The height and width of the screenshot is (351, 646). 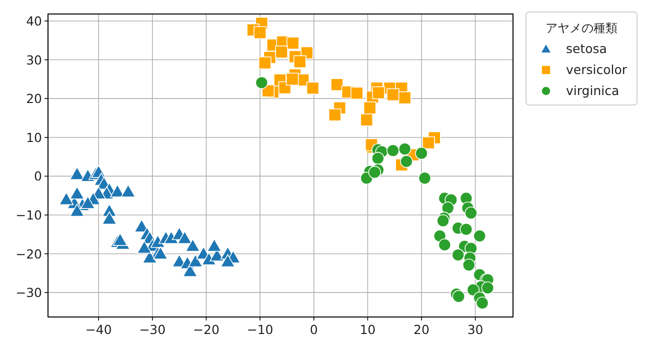 What do you see at coordinates (38, 176) in the screenshot?
I see `y-tick-label: 0` at bounding box center [38, 176].